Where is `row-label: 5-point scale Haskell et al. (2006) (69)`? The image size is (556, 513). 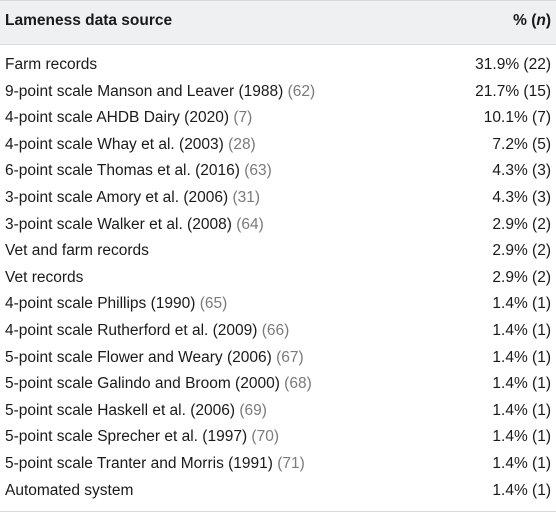 row-label: 5-point scale Haskell et al. (2006) (69) is located at coordinates (136, 411).